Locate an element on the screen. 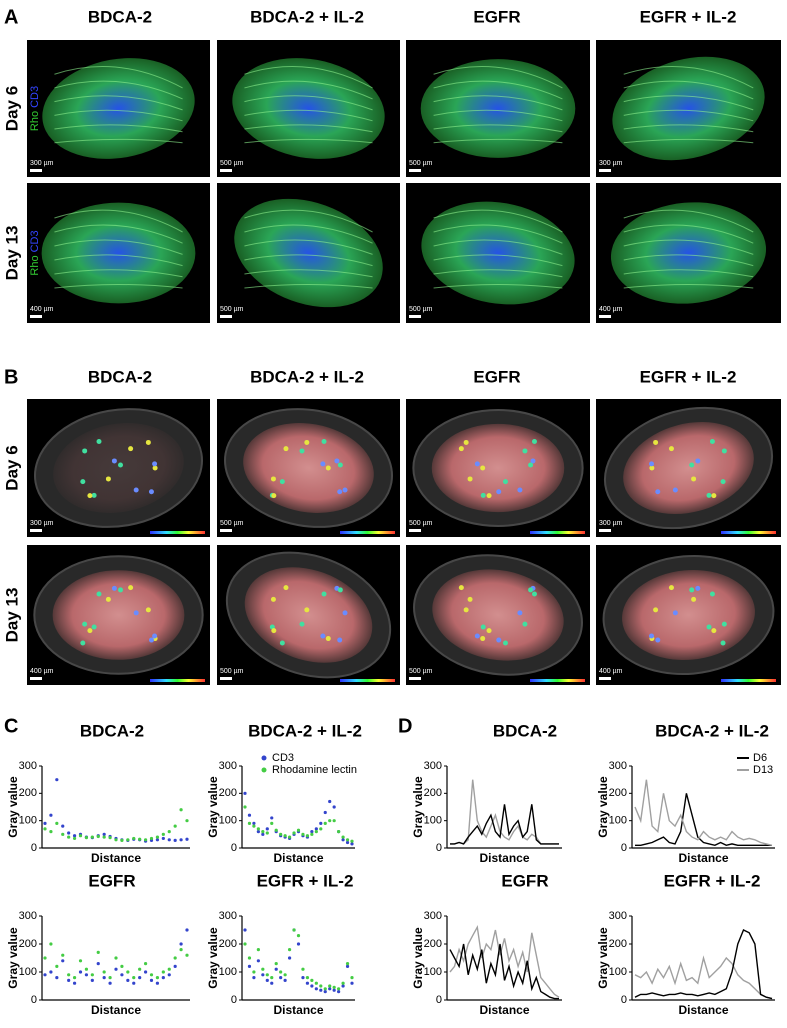  y-tick-label: 100 is located at coordinates (28, 972).